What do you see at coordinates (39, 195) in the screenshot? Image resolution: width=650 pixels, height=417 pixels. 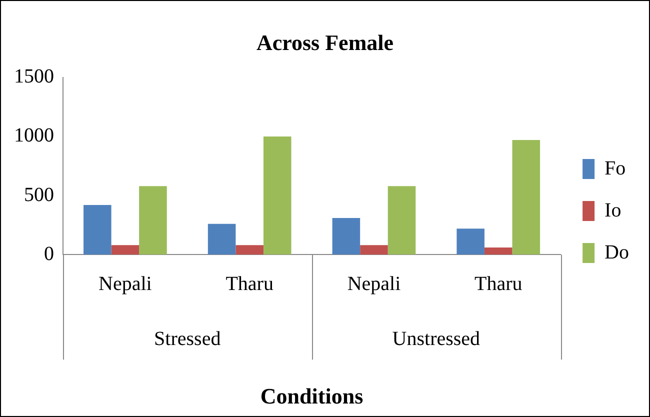 I see `y-tick-label: 500` at bounding box center [39, 195].